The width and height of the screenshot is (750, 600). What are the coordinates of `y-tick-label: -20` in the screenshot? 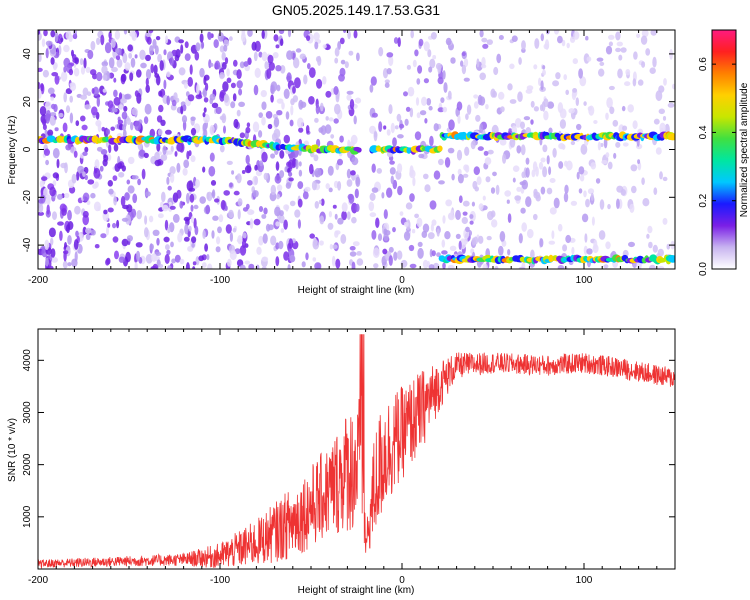 It's located at (27, 197).